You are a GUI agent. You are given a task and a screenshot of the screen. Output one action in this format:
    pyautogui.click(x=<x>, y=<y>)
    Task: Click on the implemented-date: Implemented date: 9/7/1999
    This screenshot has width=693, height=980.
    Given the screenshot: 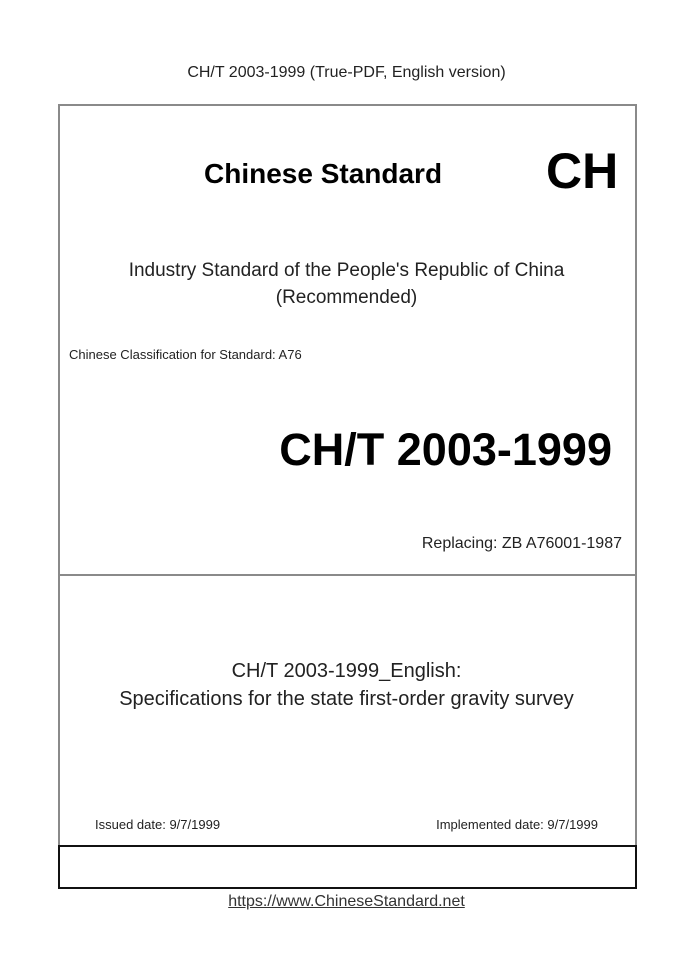 What is the action you would take?
    pyautogui.click(x=517, y=824)
    